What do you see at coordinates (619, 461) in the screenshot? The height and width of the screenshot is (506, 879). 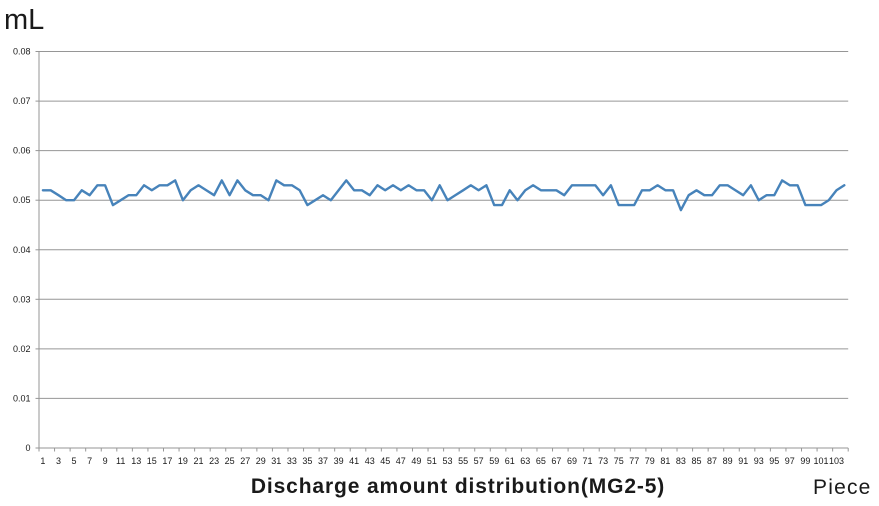 I see `svg-text: 75` at bounding box center [619, 461].